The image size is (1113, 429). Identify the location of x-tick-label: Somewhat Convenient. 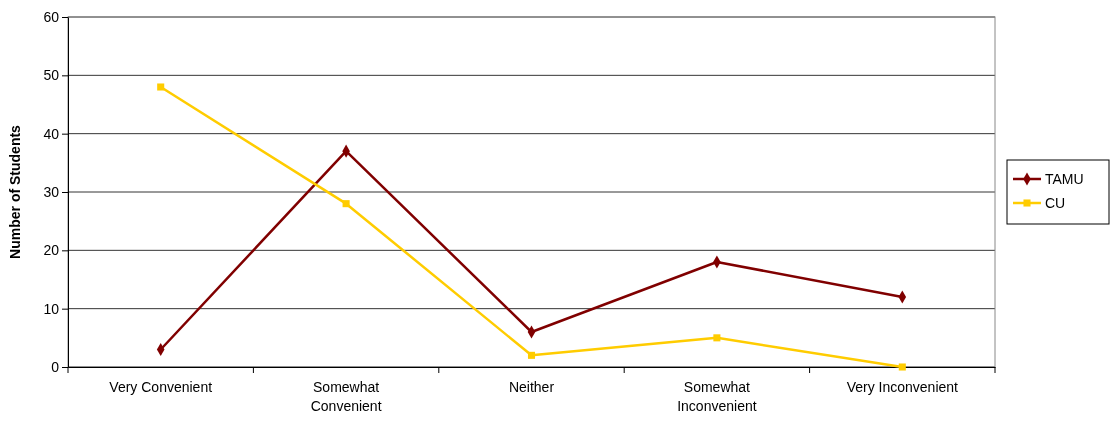
(346, 396).